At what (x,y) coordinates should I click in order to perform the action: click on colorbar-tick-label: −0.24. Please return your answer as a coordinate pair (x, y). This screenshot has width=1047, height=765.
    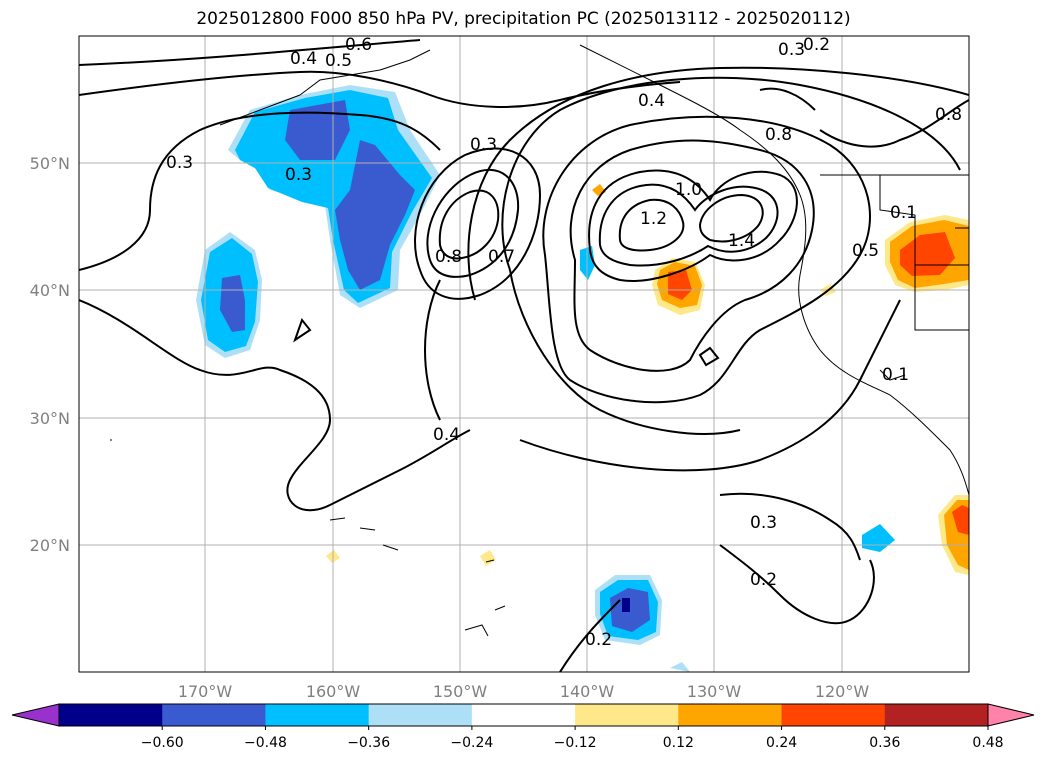
    Looking at the image, I should click on (471, 743).